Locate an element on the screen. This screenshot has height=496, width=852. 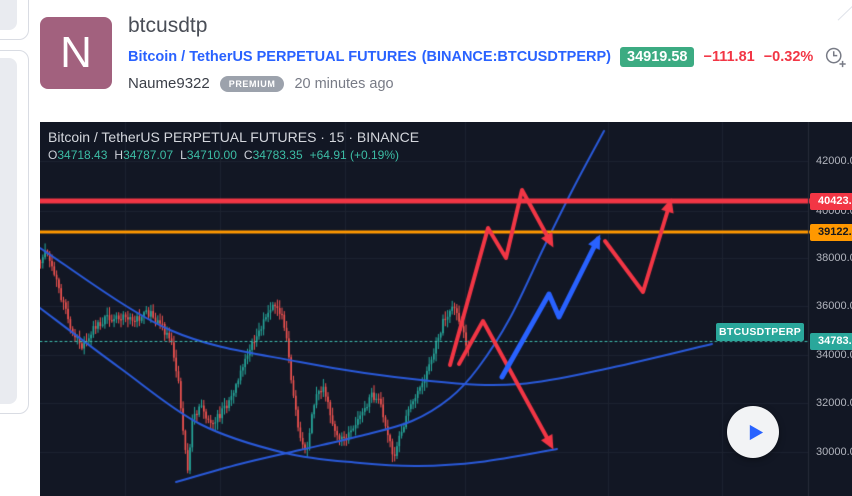
ohlc-open-label: O is located at coordinates (53, 155).